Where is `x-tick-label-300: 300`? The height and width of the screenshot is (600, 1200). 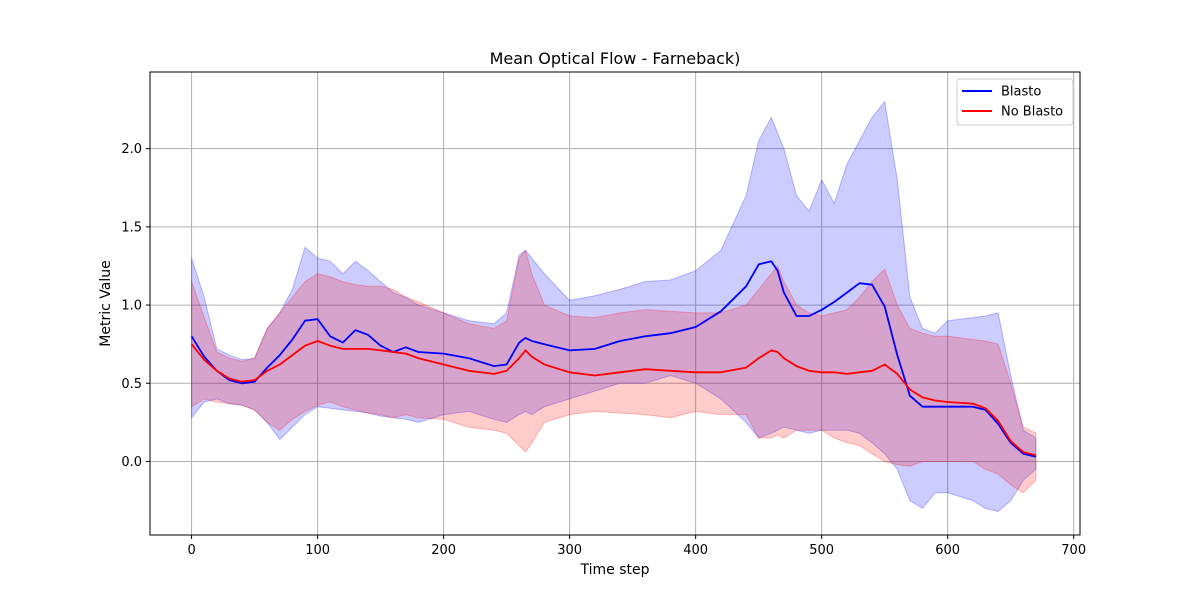
x-tick-label-300: 300 is located at coordinates (569, 550).